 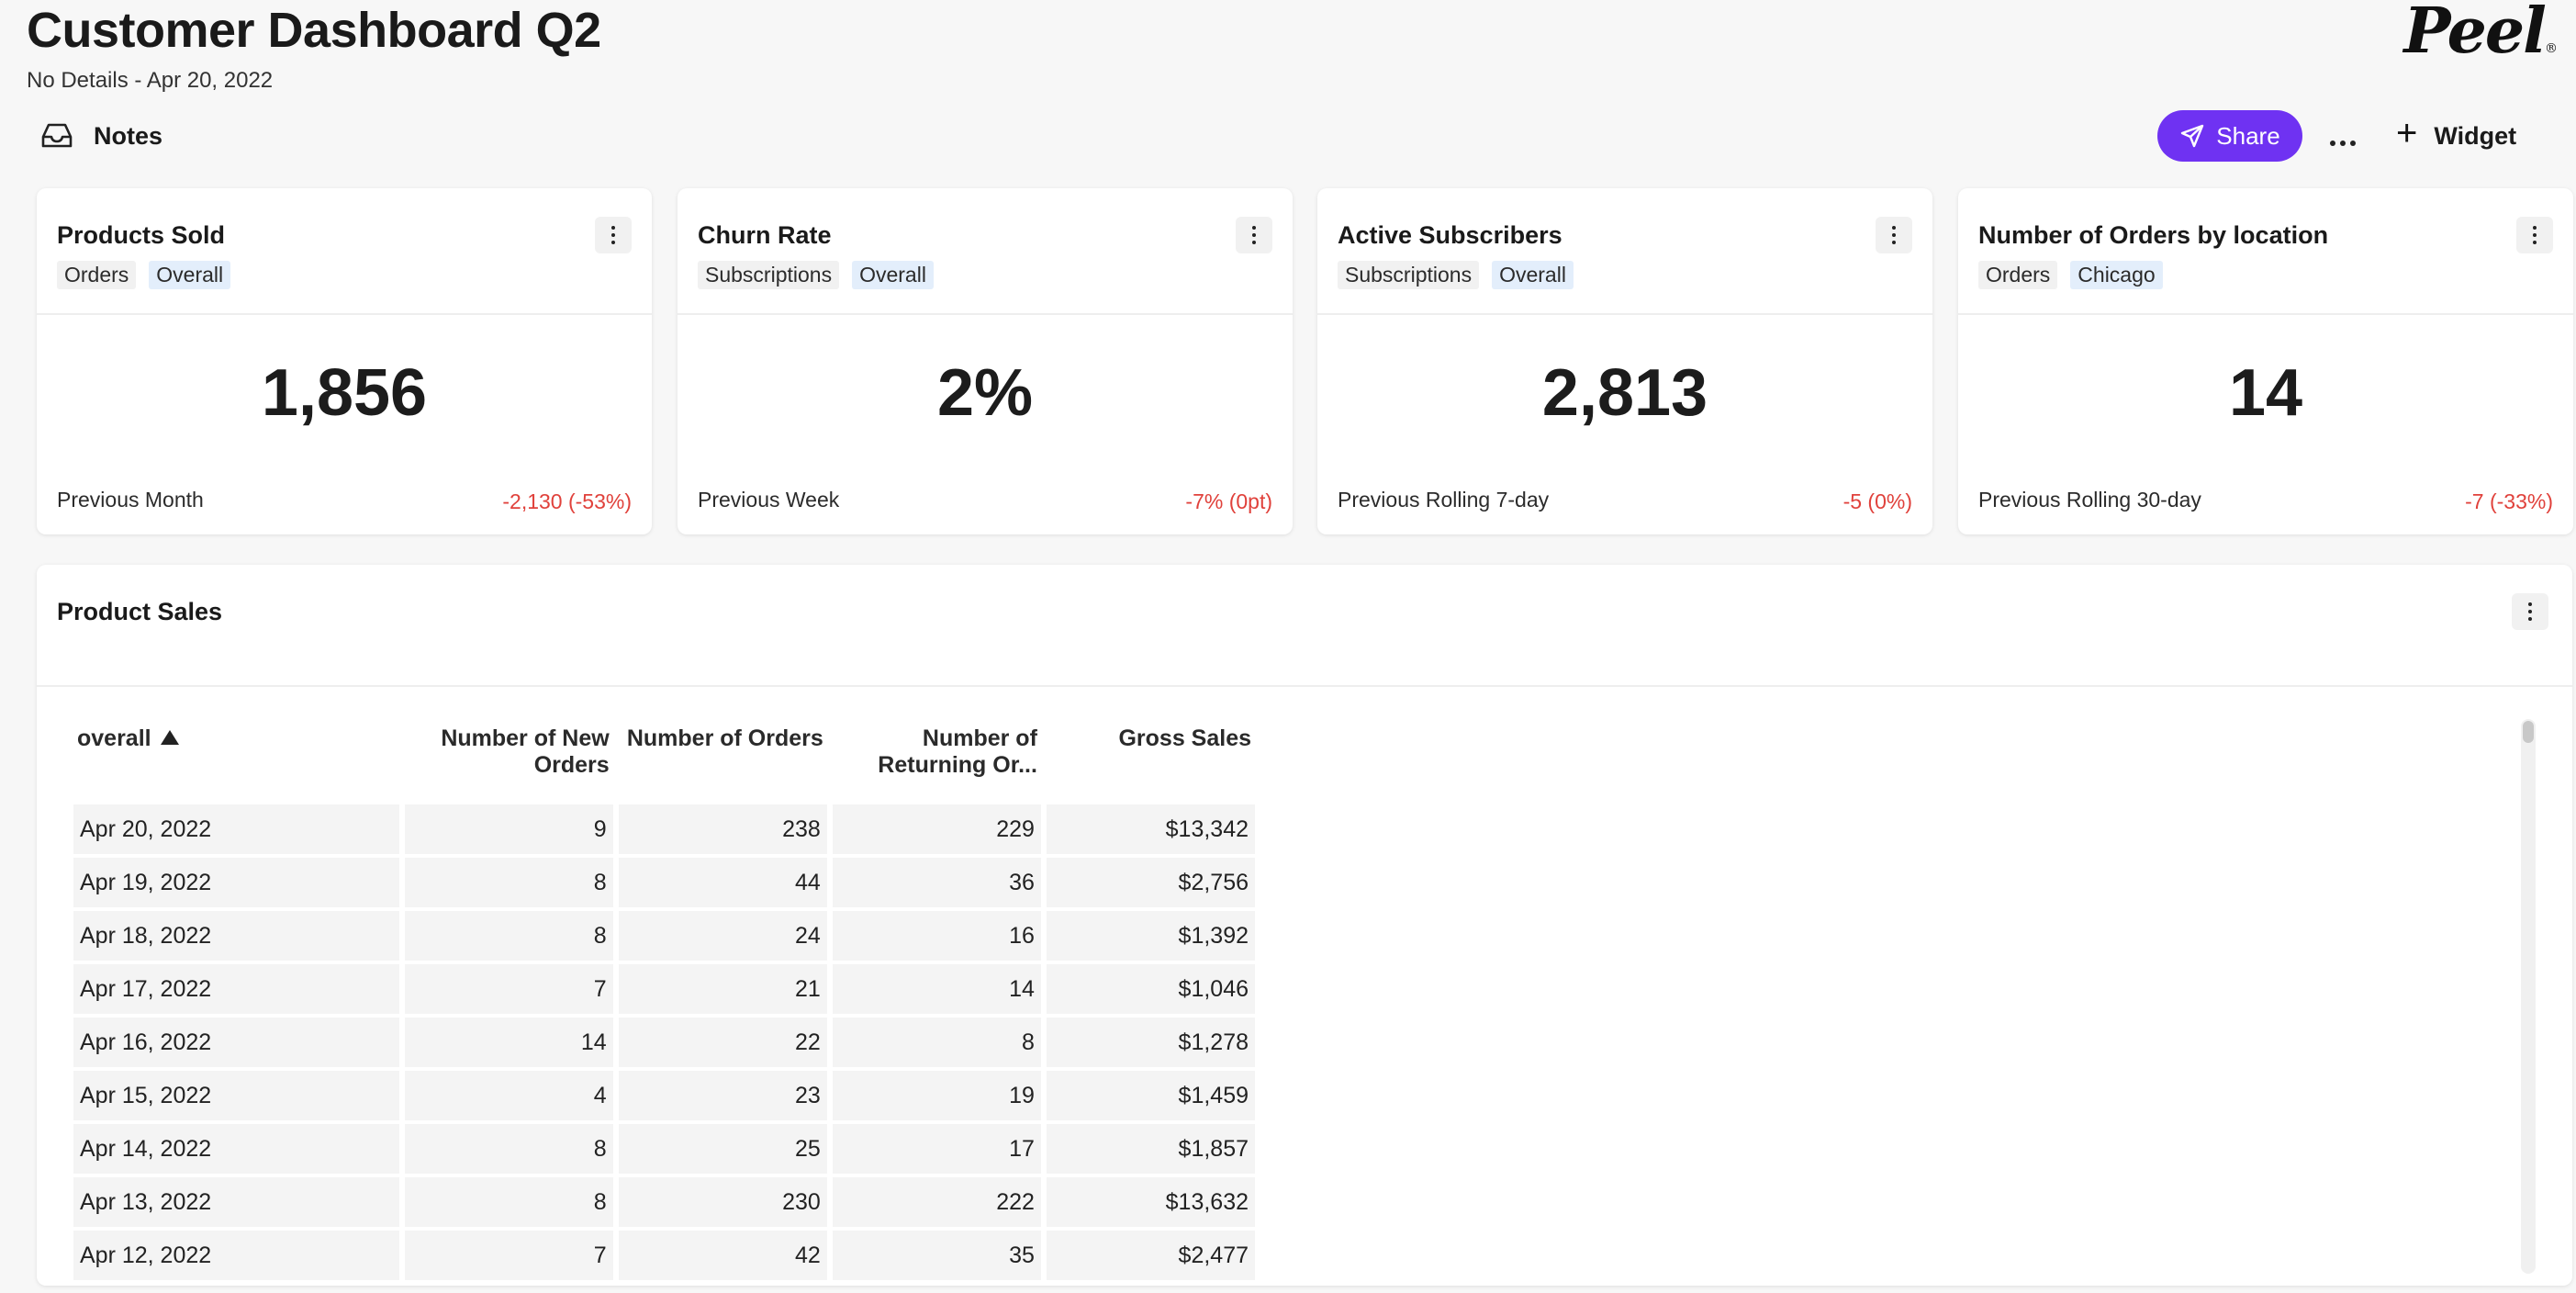 I want to click on column-header-new-orders: Number of New Orders, so click(x=525, y=752).